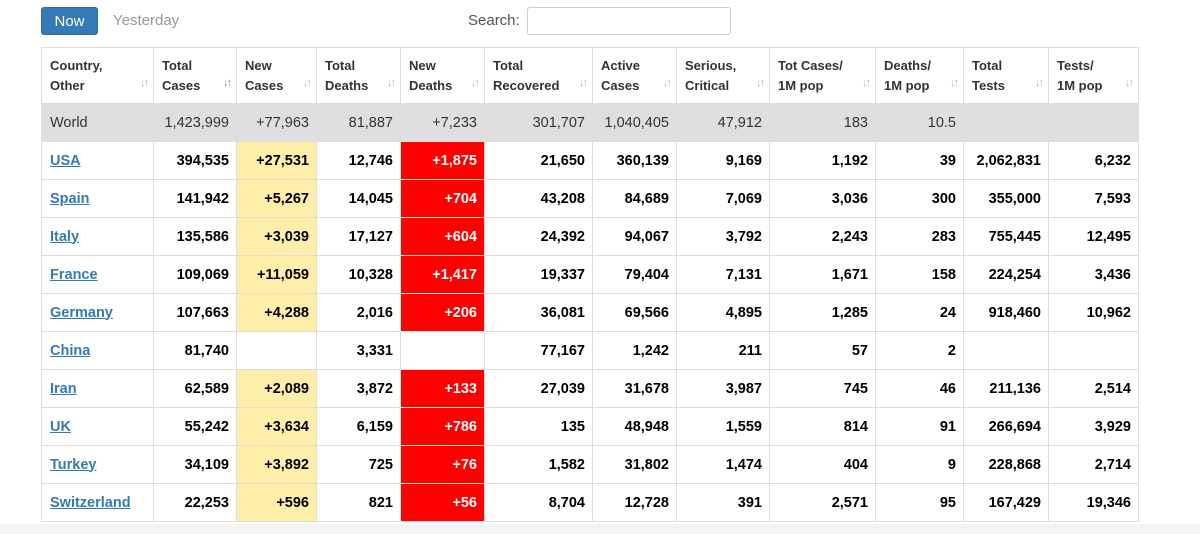 The width and height of the screenshot is (1200, 534). I want to click on cell-tests-per-1m, so click(1093, 350).